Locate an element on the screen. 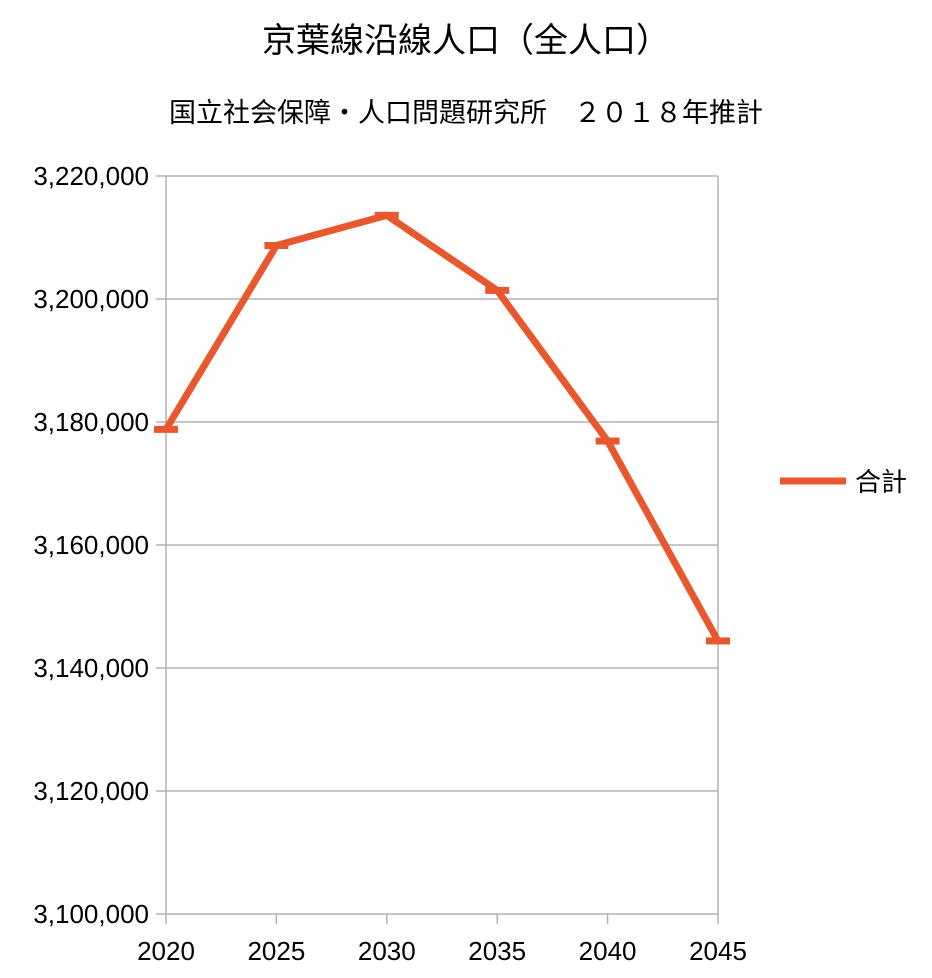  x-tick-label: 2030 is located at coordinates (387, 951).